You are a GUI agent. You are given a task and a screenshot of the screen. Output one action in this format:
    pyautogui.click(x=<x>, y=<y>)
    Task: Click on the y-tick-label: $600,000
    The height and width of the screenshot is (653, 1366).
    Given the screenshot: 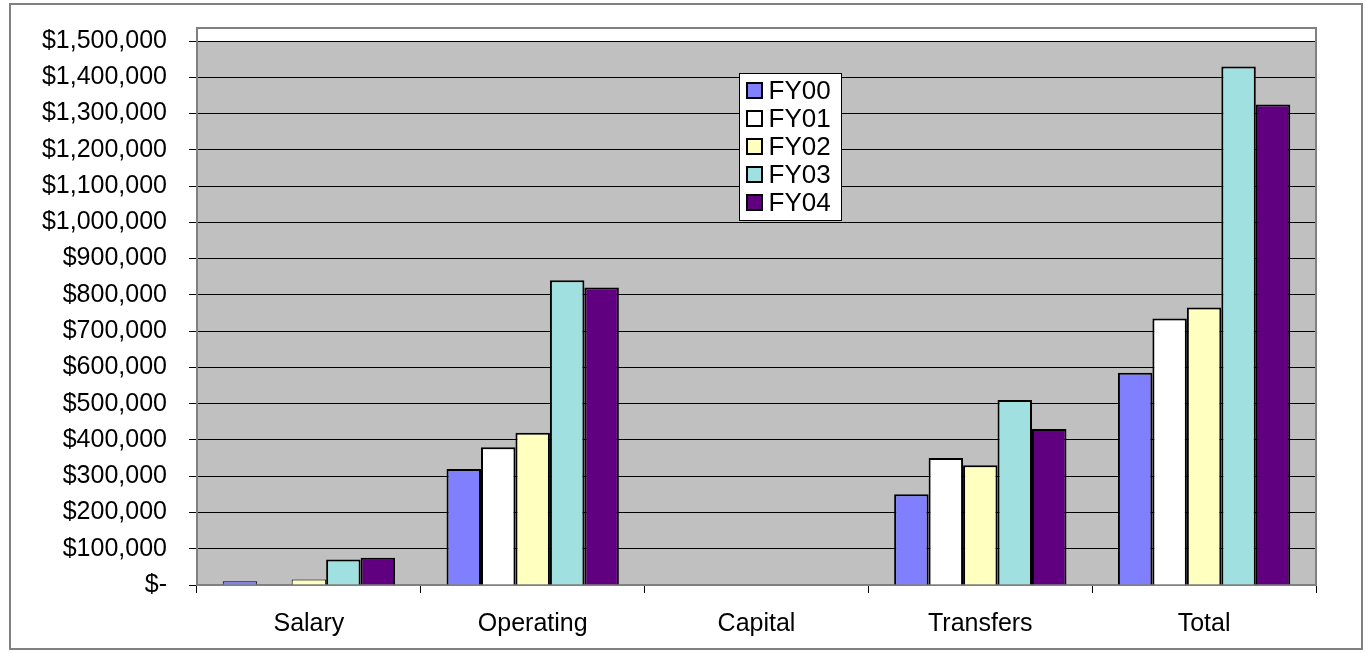 What is the action you would take?
    pyautogui.click(x=114, y=365)
    